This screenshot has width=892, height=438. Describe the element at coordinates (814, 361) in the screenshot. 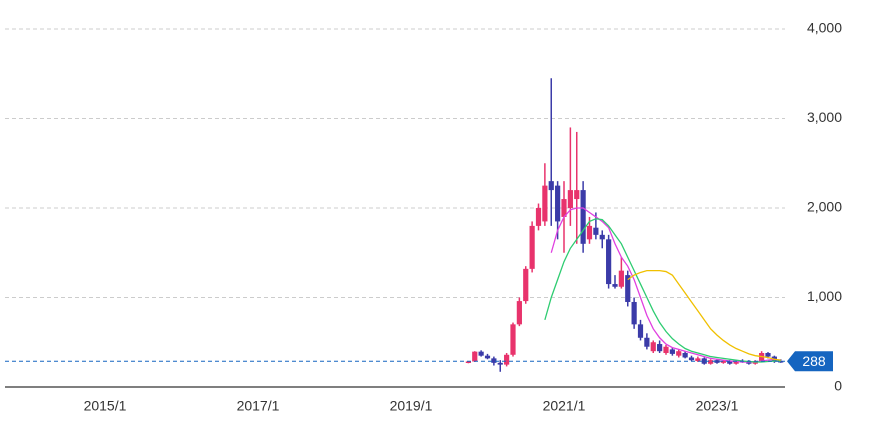

I see `last-price-label: 288` at that location.